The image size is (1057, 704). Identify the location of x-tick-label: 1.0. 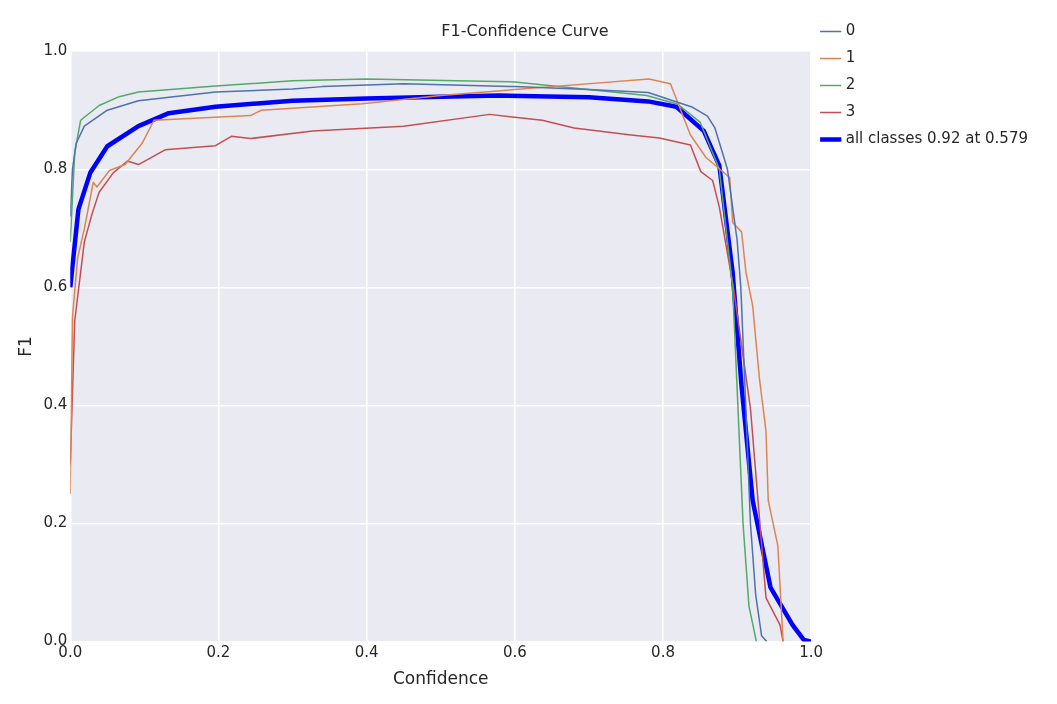
(811, 652).